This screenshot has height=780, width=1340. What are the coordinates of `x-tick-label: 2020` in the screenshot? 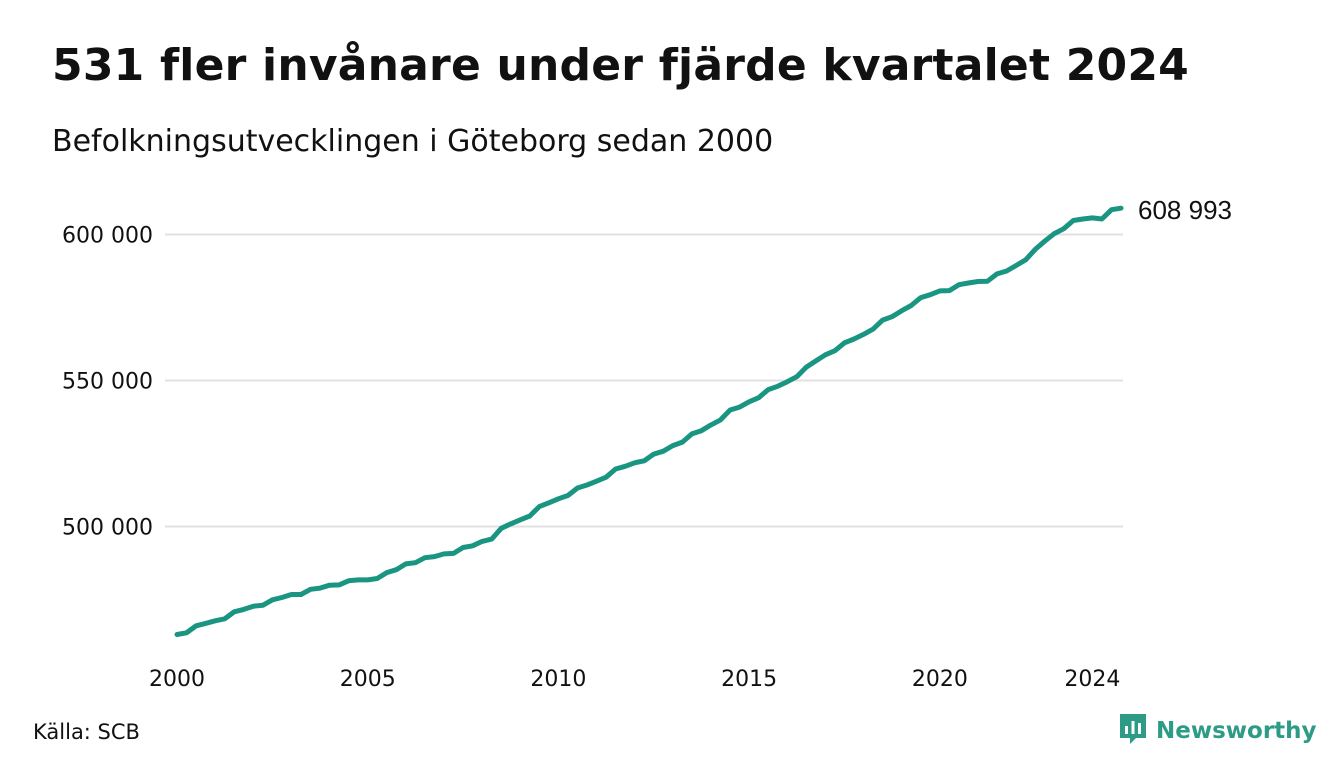 It's located at (940, 679).